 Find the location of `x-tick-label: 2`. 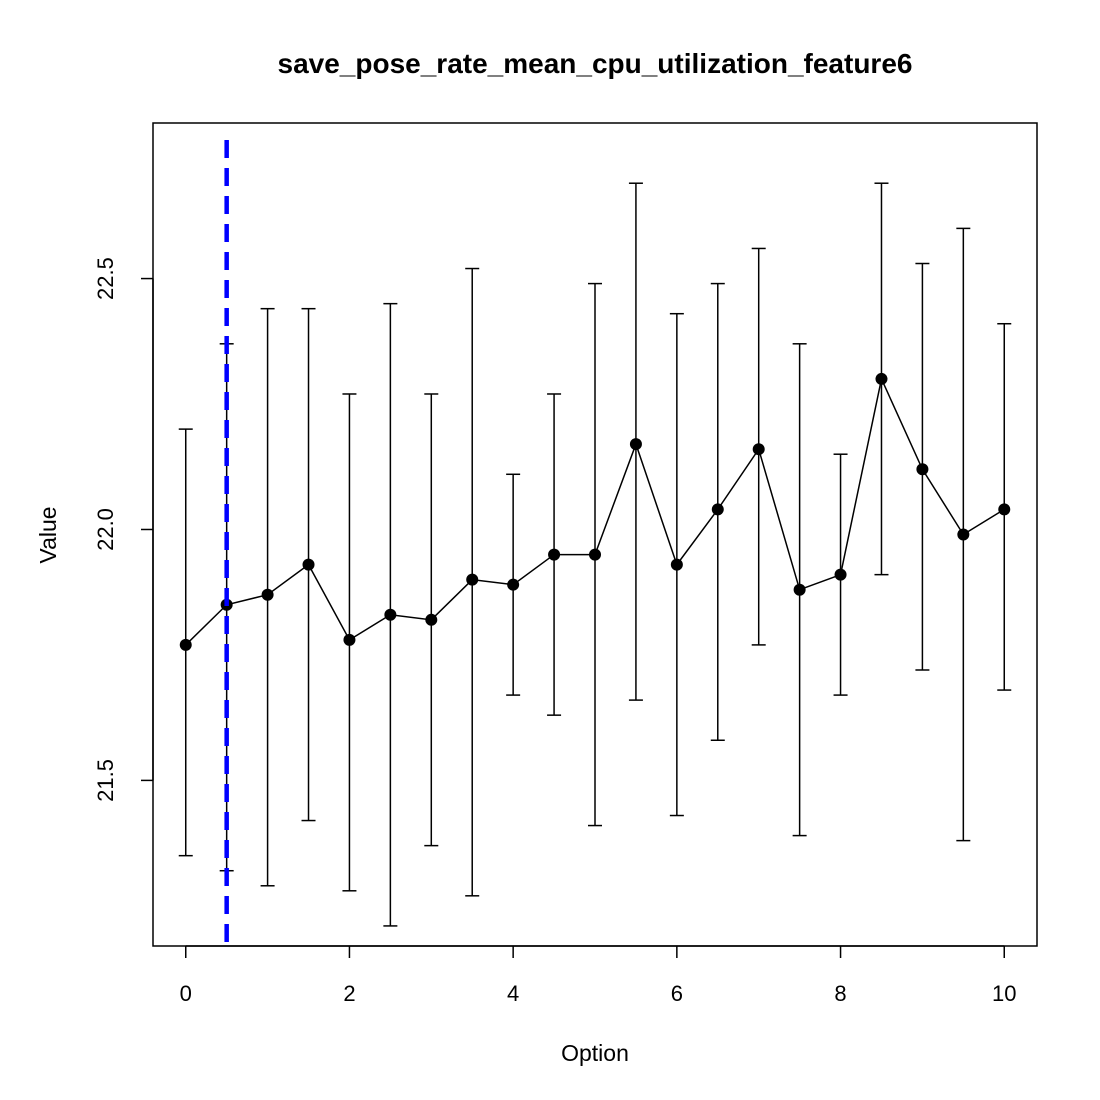

x-tick-label: 2 is located at coordinates (349, 993).